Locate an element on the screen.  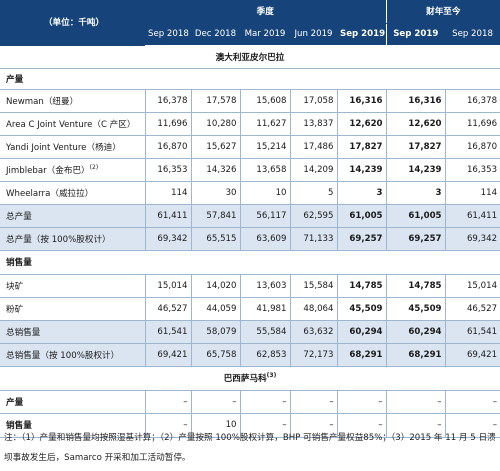
table-cell: 15,214 is located at coordinates (264, 147).